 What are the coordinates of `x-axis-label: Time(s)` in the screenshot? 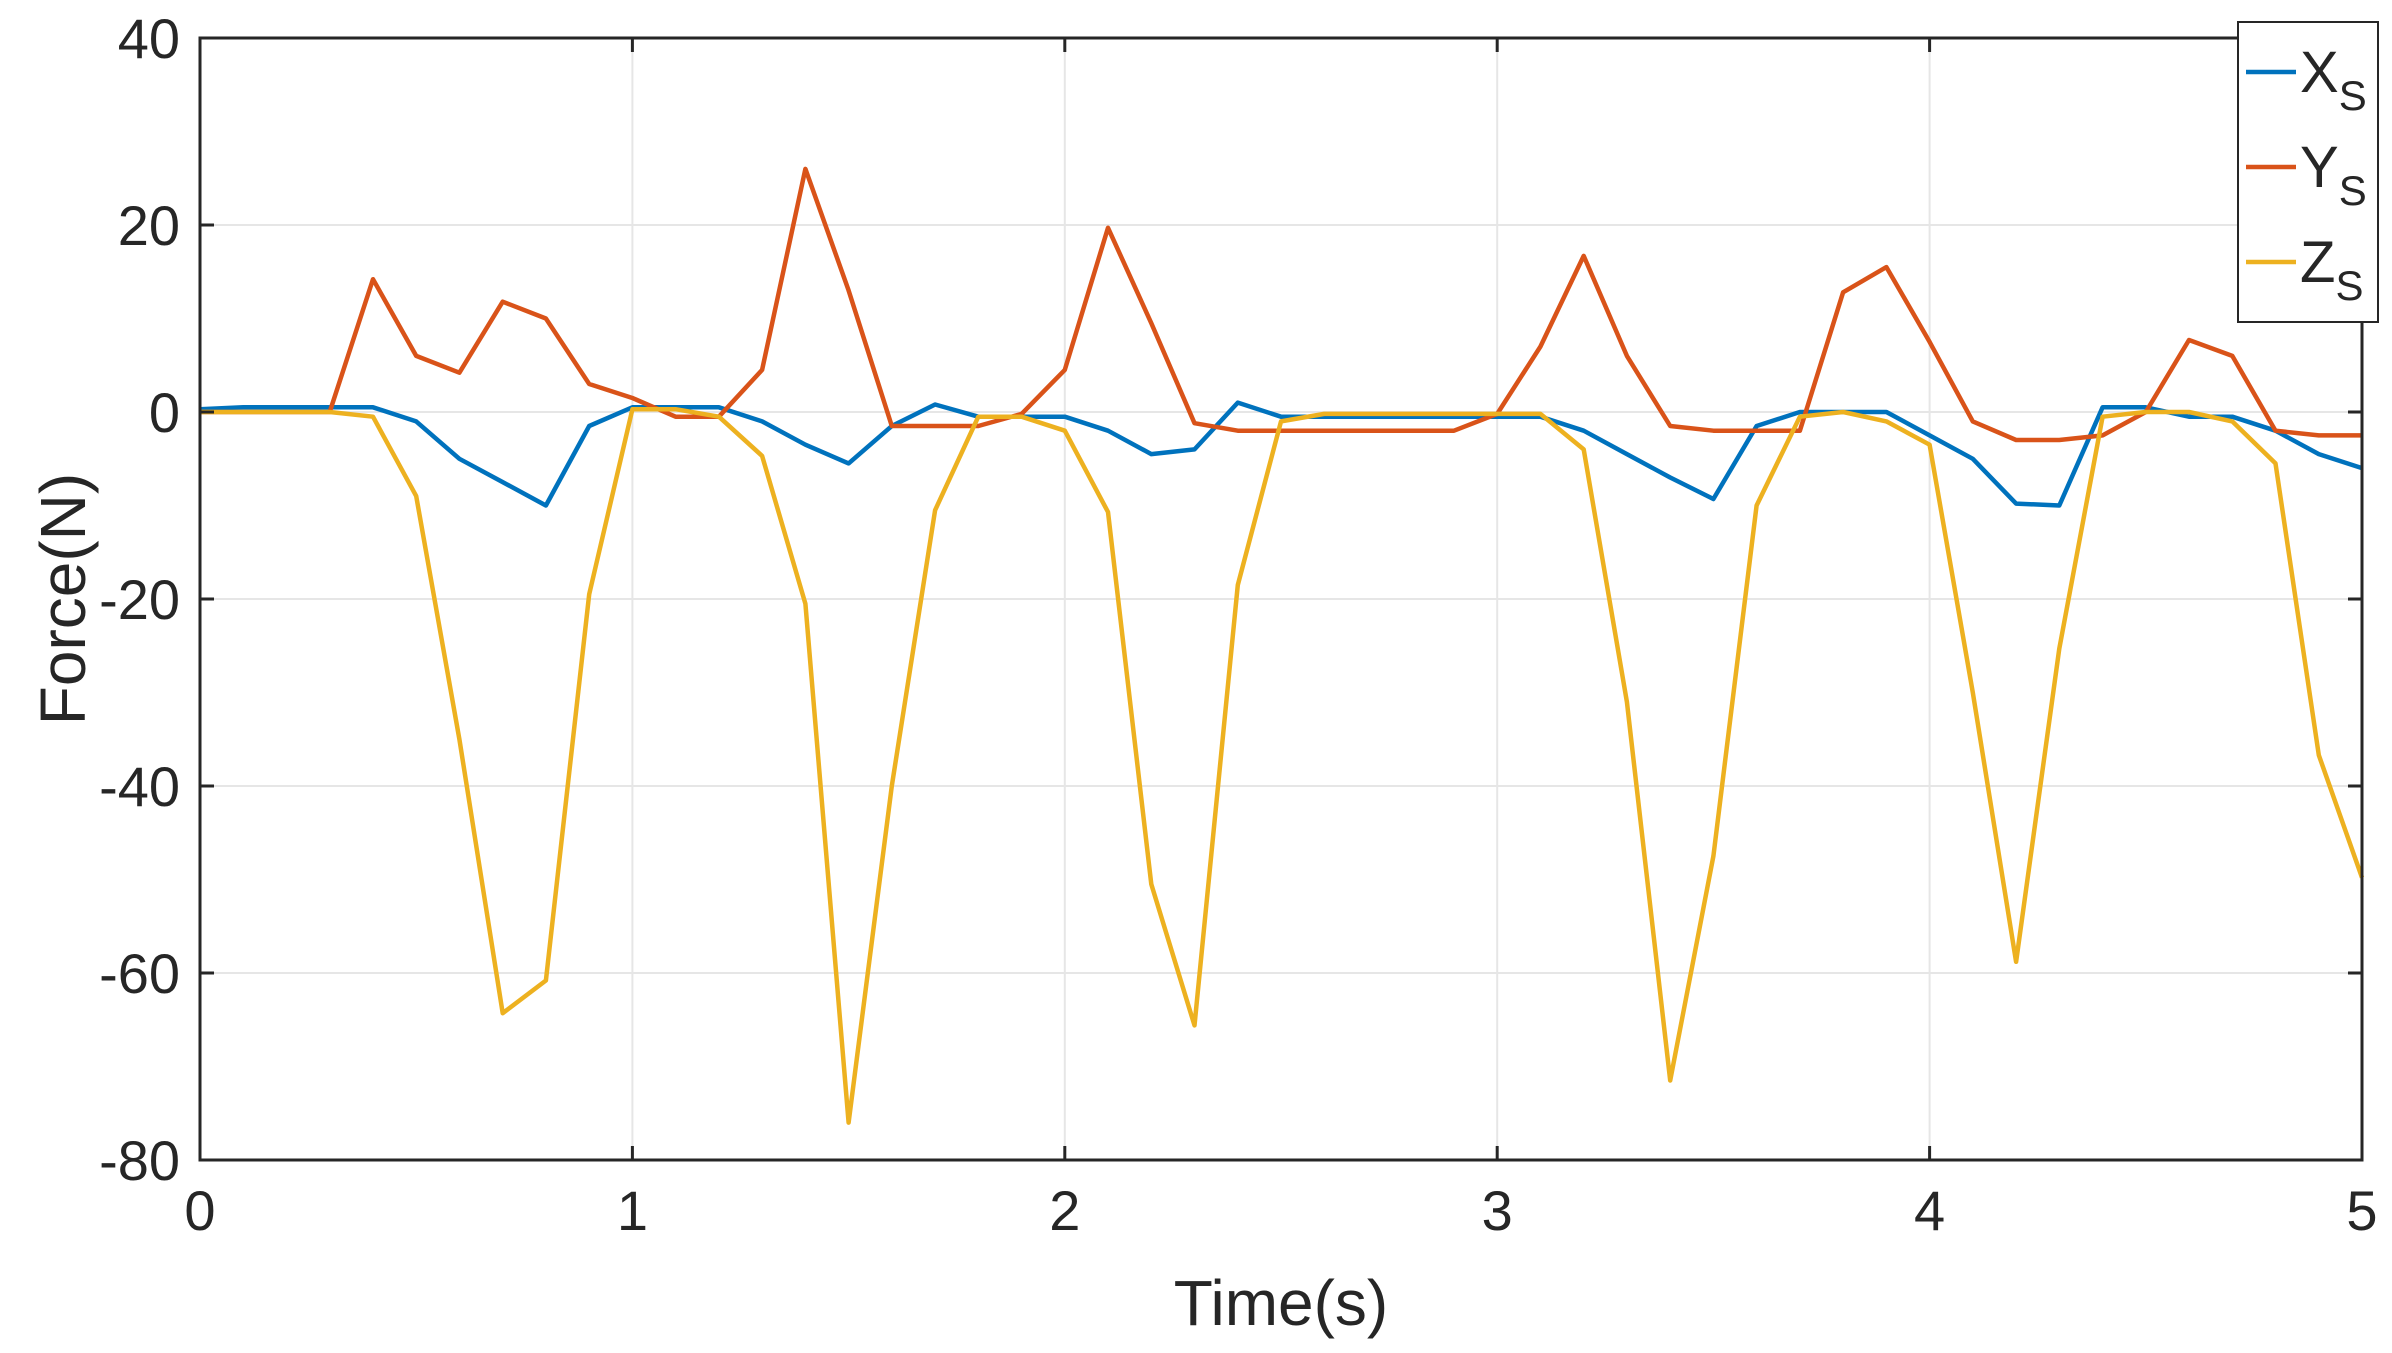 It's located at (1281, 1303).